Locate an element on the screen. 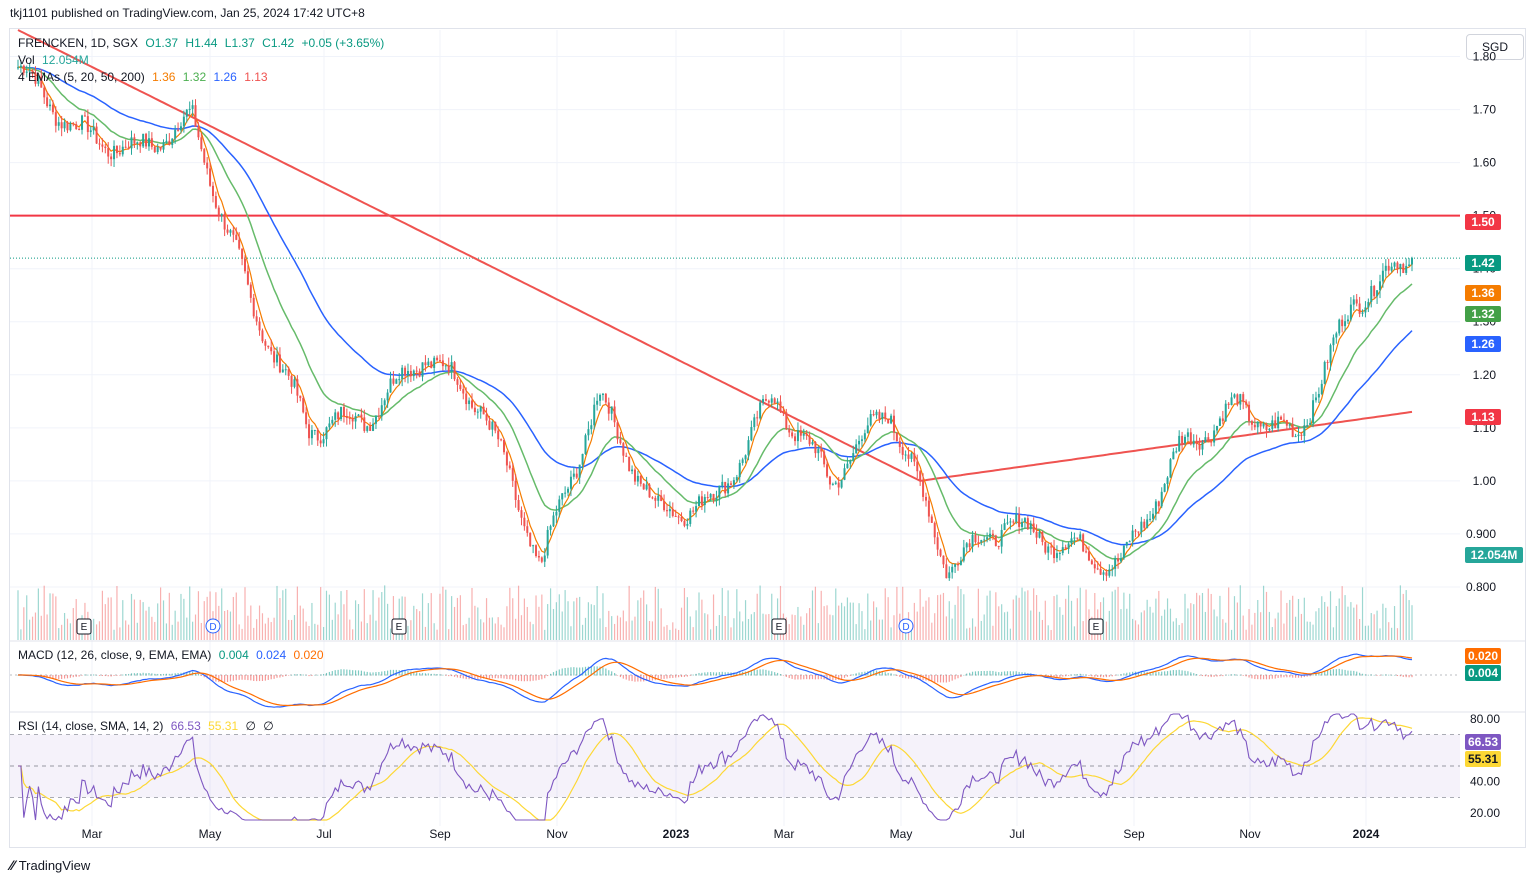 This screenshot has height=883, width=1536. currency-button: SGD is located at coordinates (1495, 47).